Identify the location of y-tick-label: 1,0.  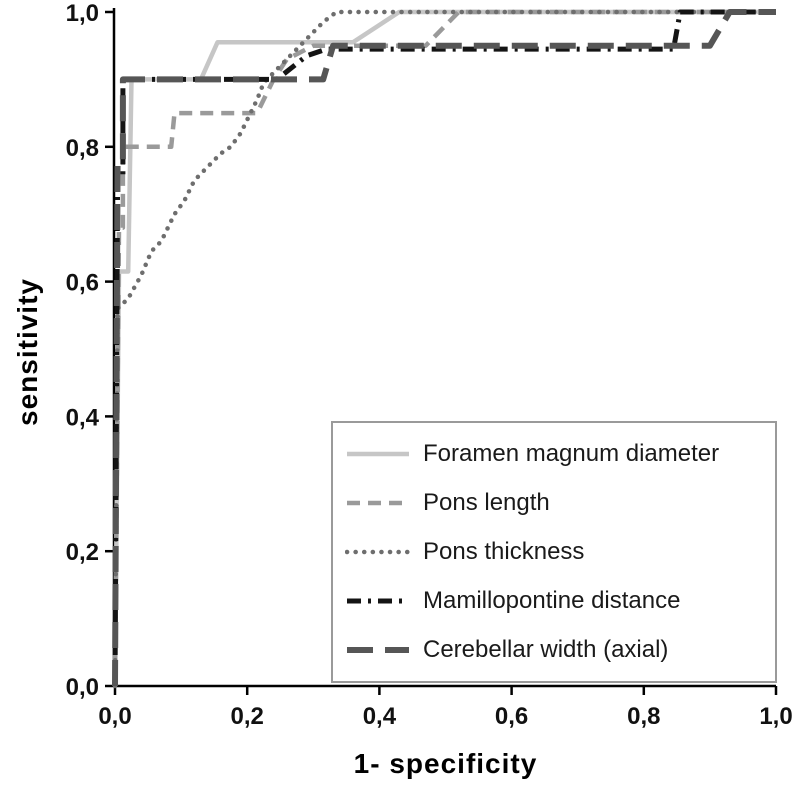
(82, 13).